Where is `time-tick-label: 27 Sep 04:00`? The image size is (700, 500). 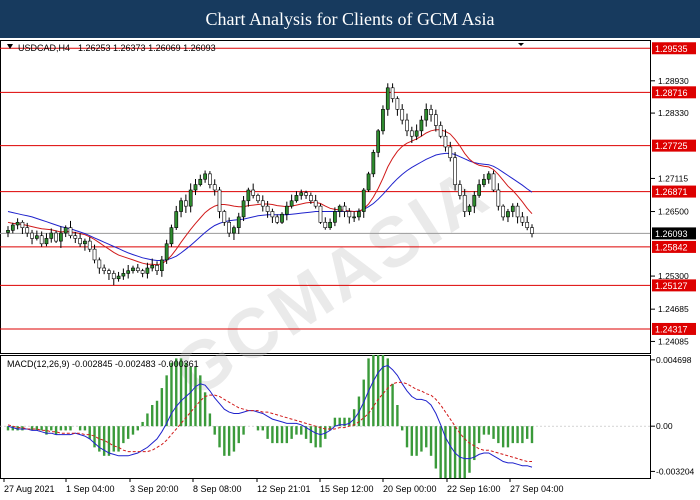
time-tick-label: 27 Sep 04:00 is located at coordinates (537, 489).